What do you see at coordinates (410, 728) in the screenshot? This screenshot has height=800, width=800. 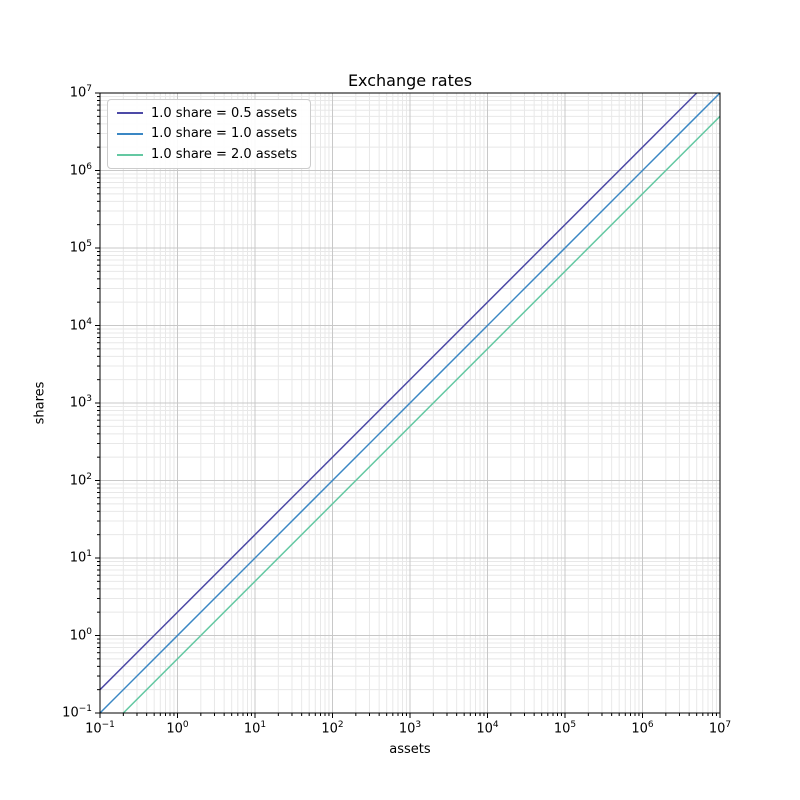 I see `x-tick-label: 10³` at bounding box center [410, 728].